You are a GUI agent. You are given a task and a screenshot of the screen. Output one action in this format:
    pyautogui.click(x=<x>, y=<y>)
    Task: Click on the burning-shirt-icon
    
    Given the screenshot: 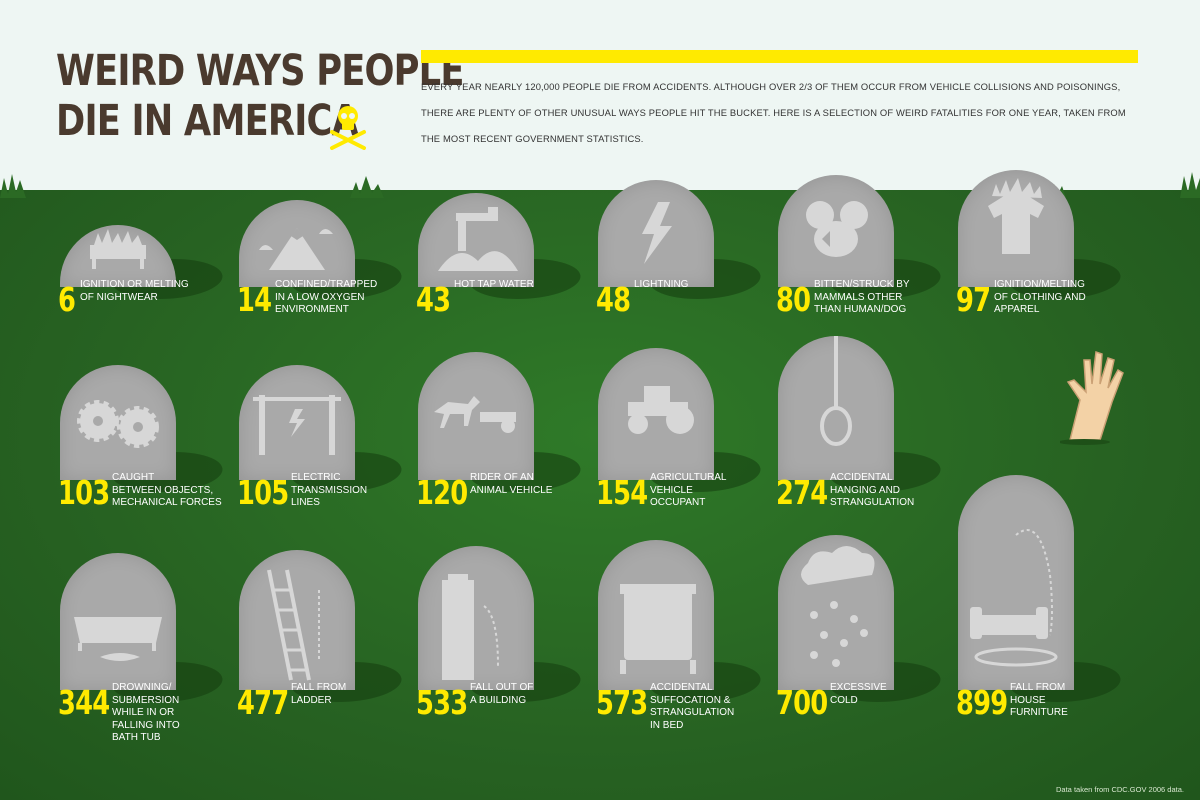 What is the action you would take?
    pyautogui.click(x=1016, y=216)
    